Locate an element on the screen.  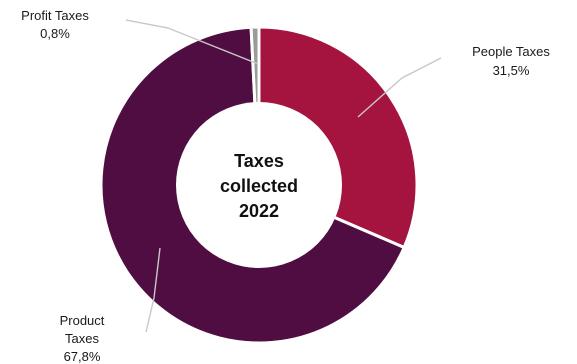
leader-line-product-taxes is located at coordinates (153, 290).